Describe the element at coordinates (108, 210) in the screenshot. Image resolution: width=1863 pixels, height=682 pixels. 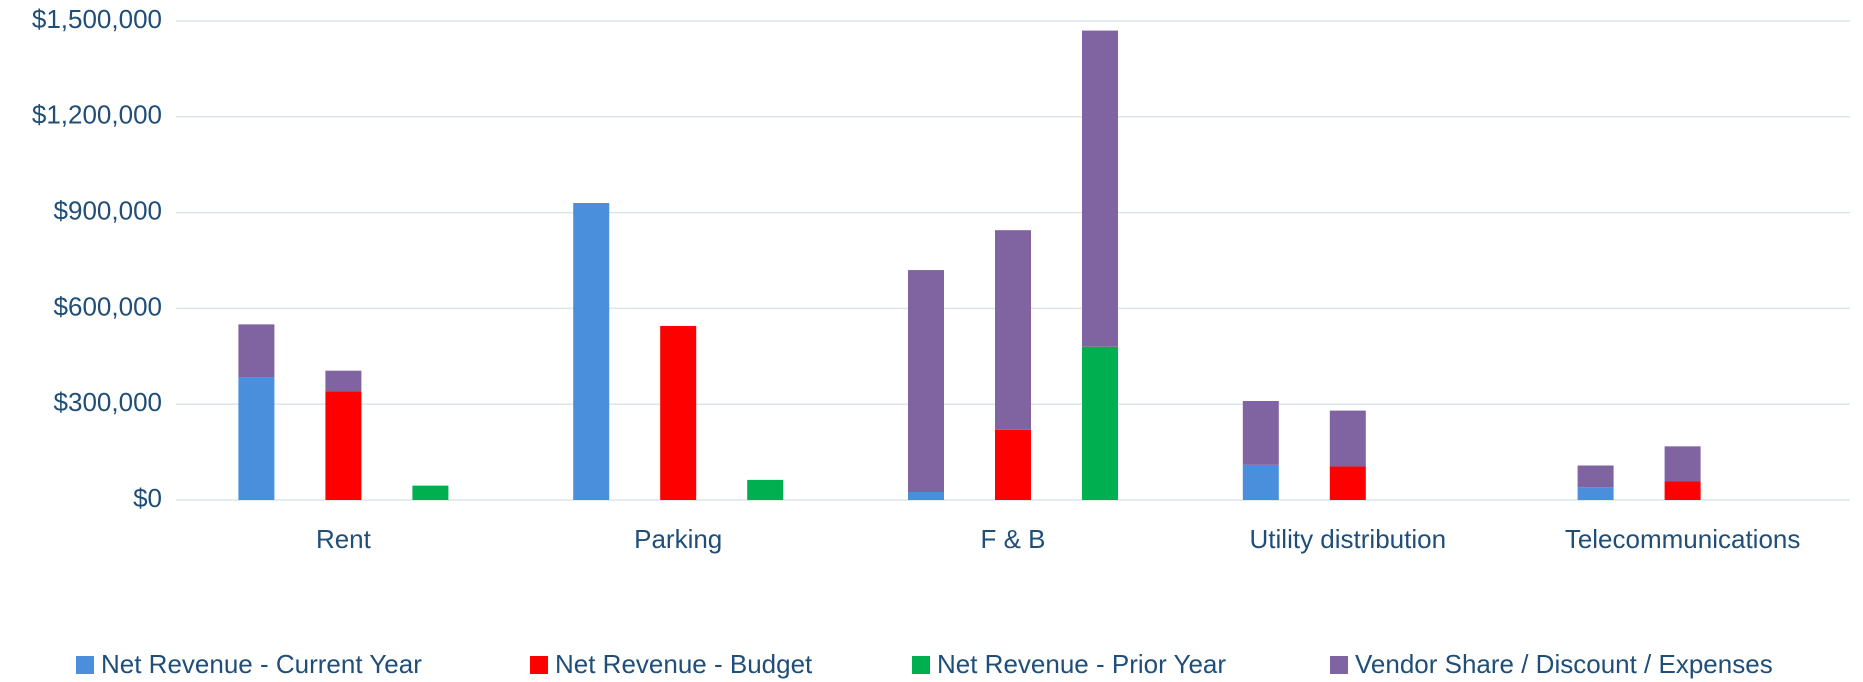
I see `y-tick-label: $900,000` at that location.